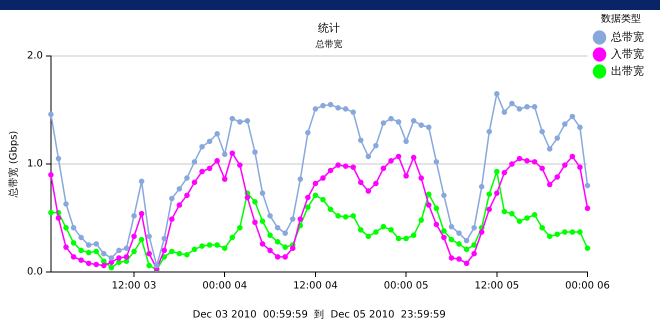  I want to click on x-tick-label: 00:00 04, so click(225, 286).